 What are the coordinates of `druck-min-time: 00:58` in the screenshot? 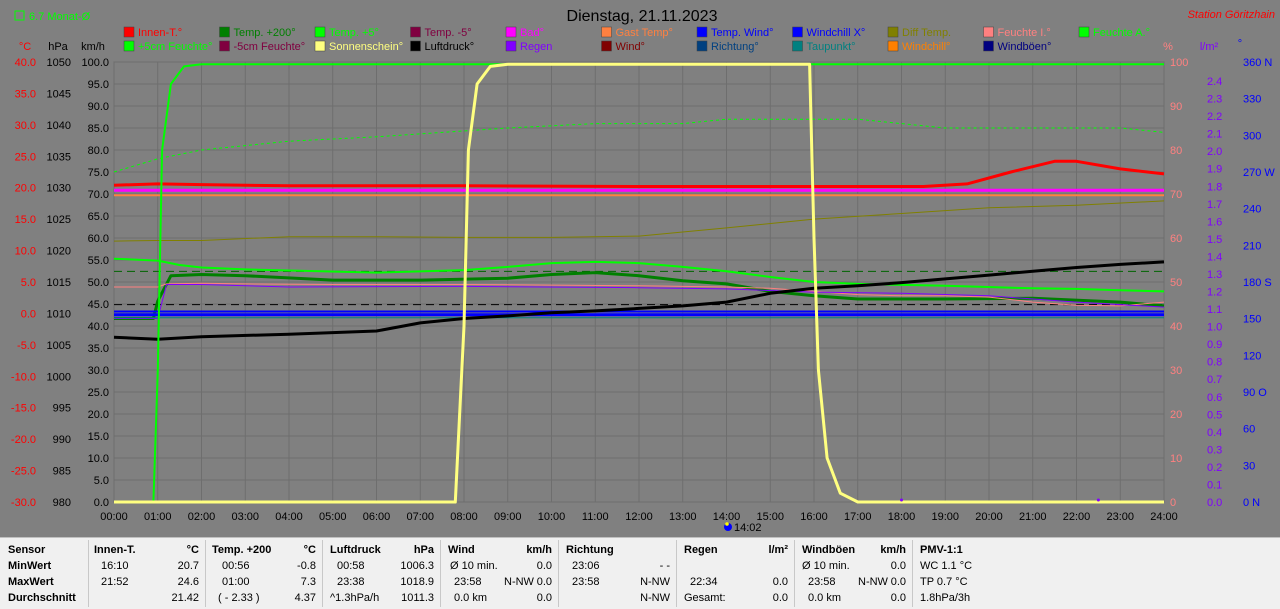 It's located at (351, 566).